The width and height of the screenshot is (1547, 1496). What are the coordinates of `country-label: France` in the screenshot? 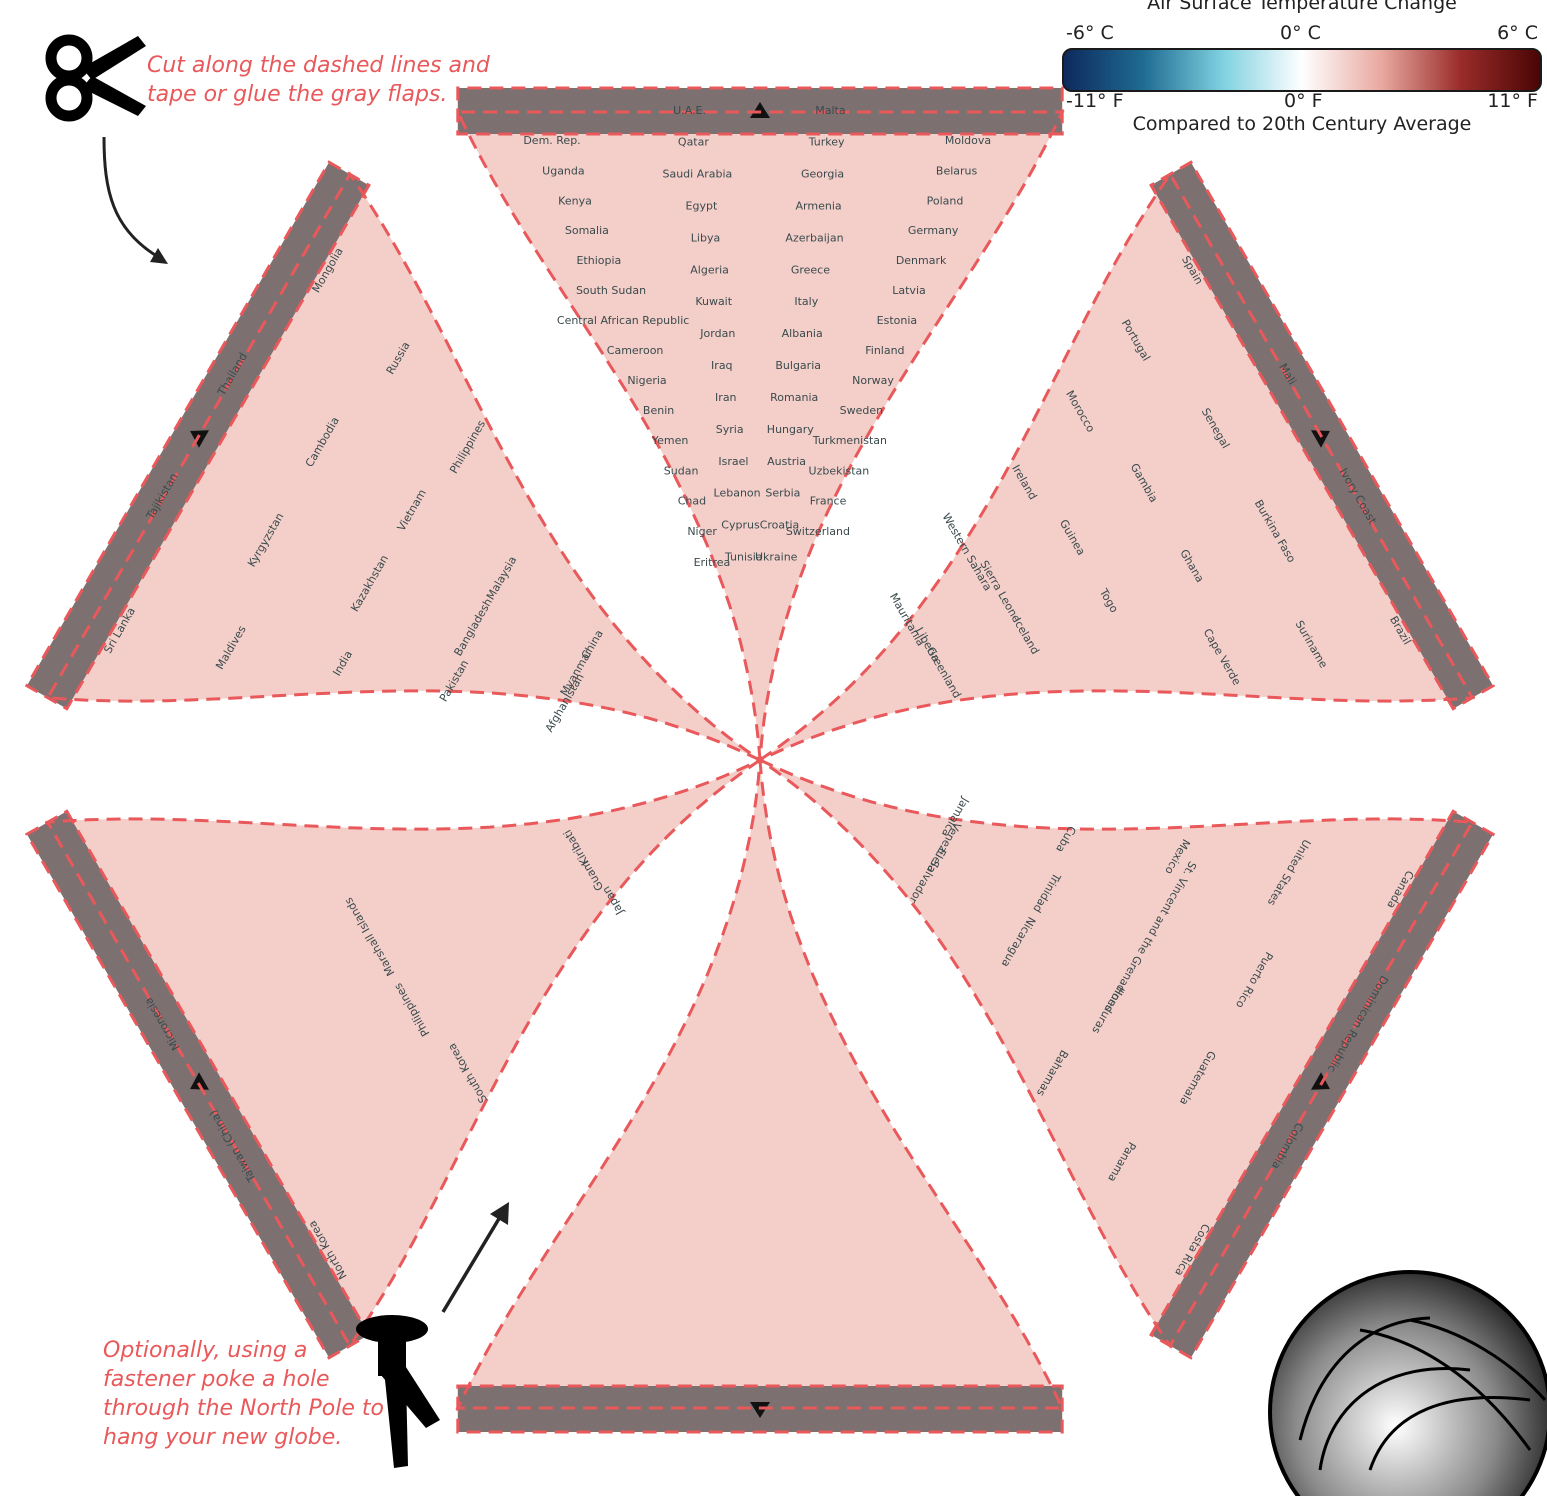 It's located at (828, 501).